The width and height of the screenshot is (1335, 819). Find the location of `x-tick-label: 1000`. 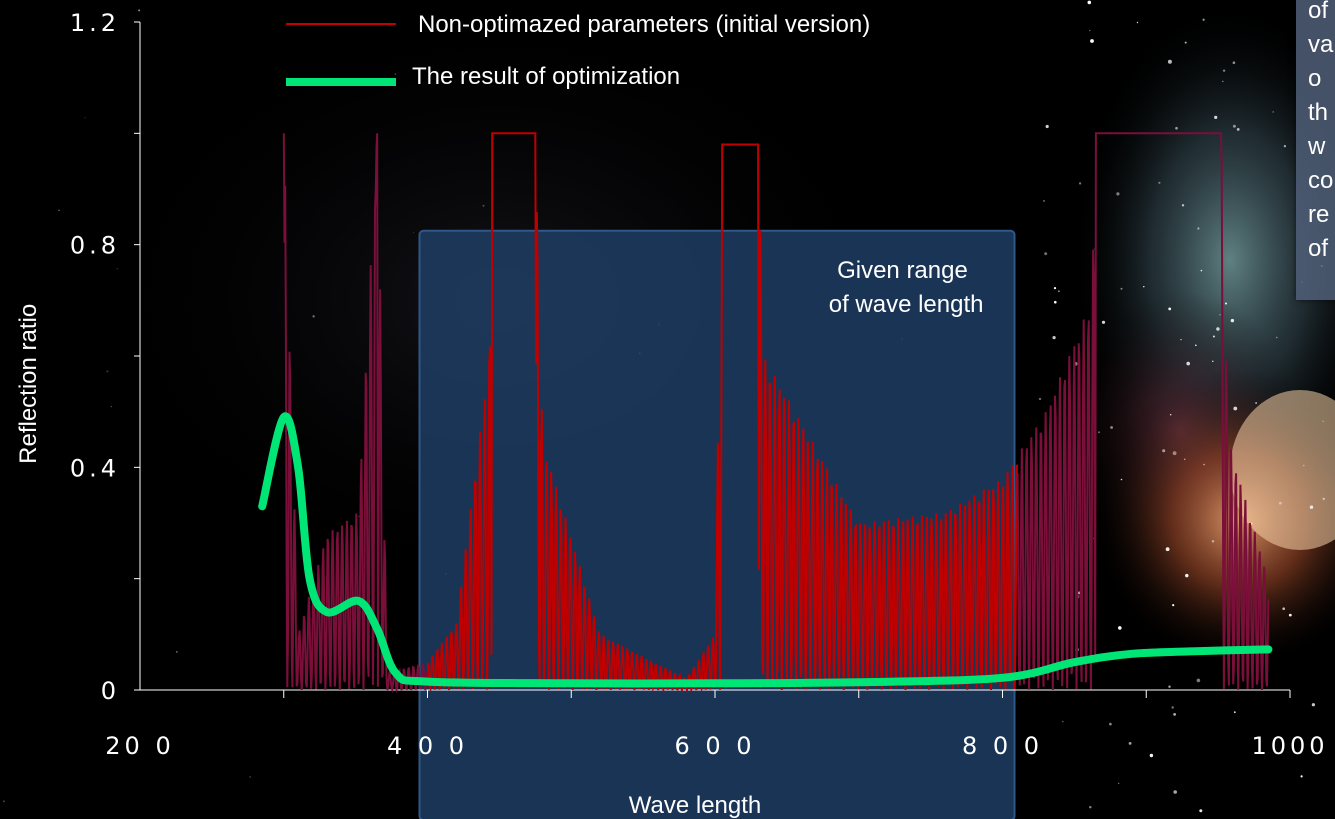

x-tick-label: 1000 is located at coordinates (1289, 746).